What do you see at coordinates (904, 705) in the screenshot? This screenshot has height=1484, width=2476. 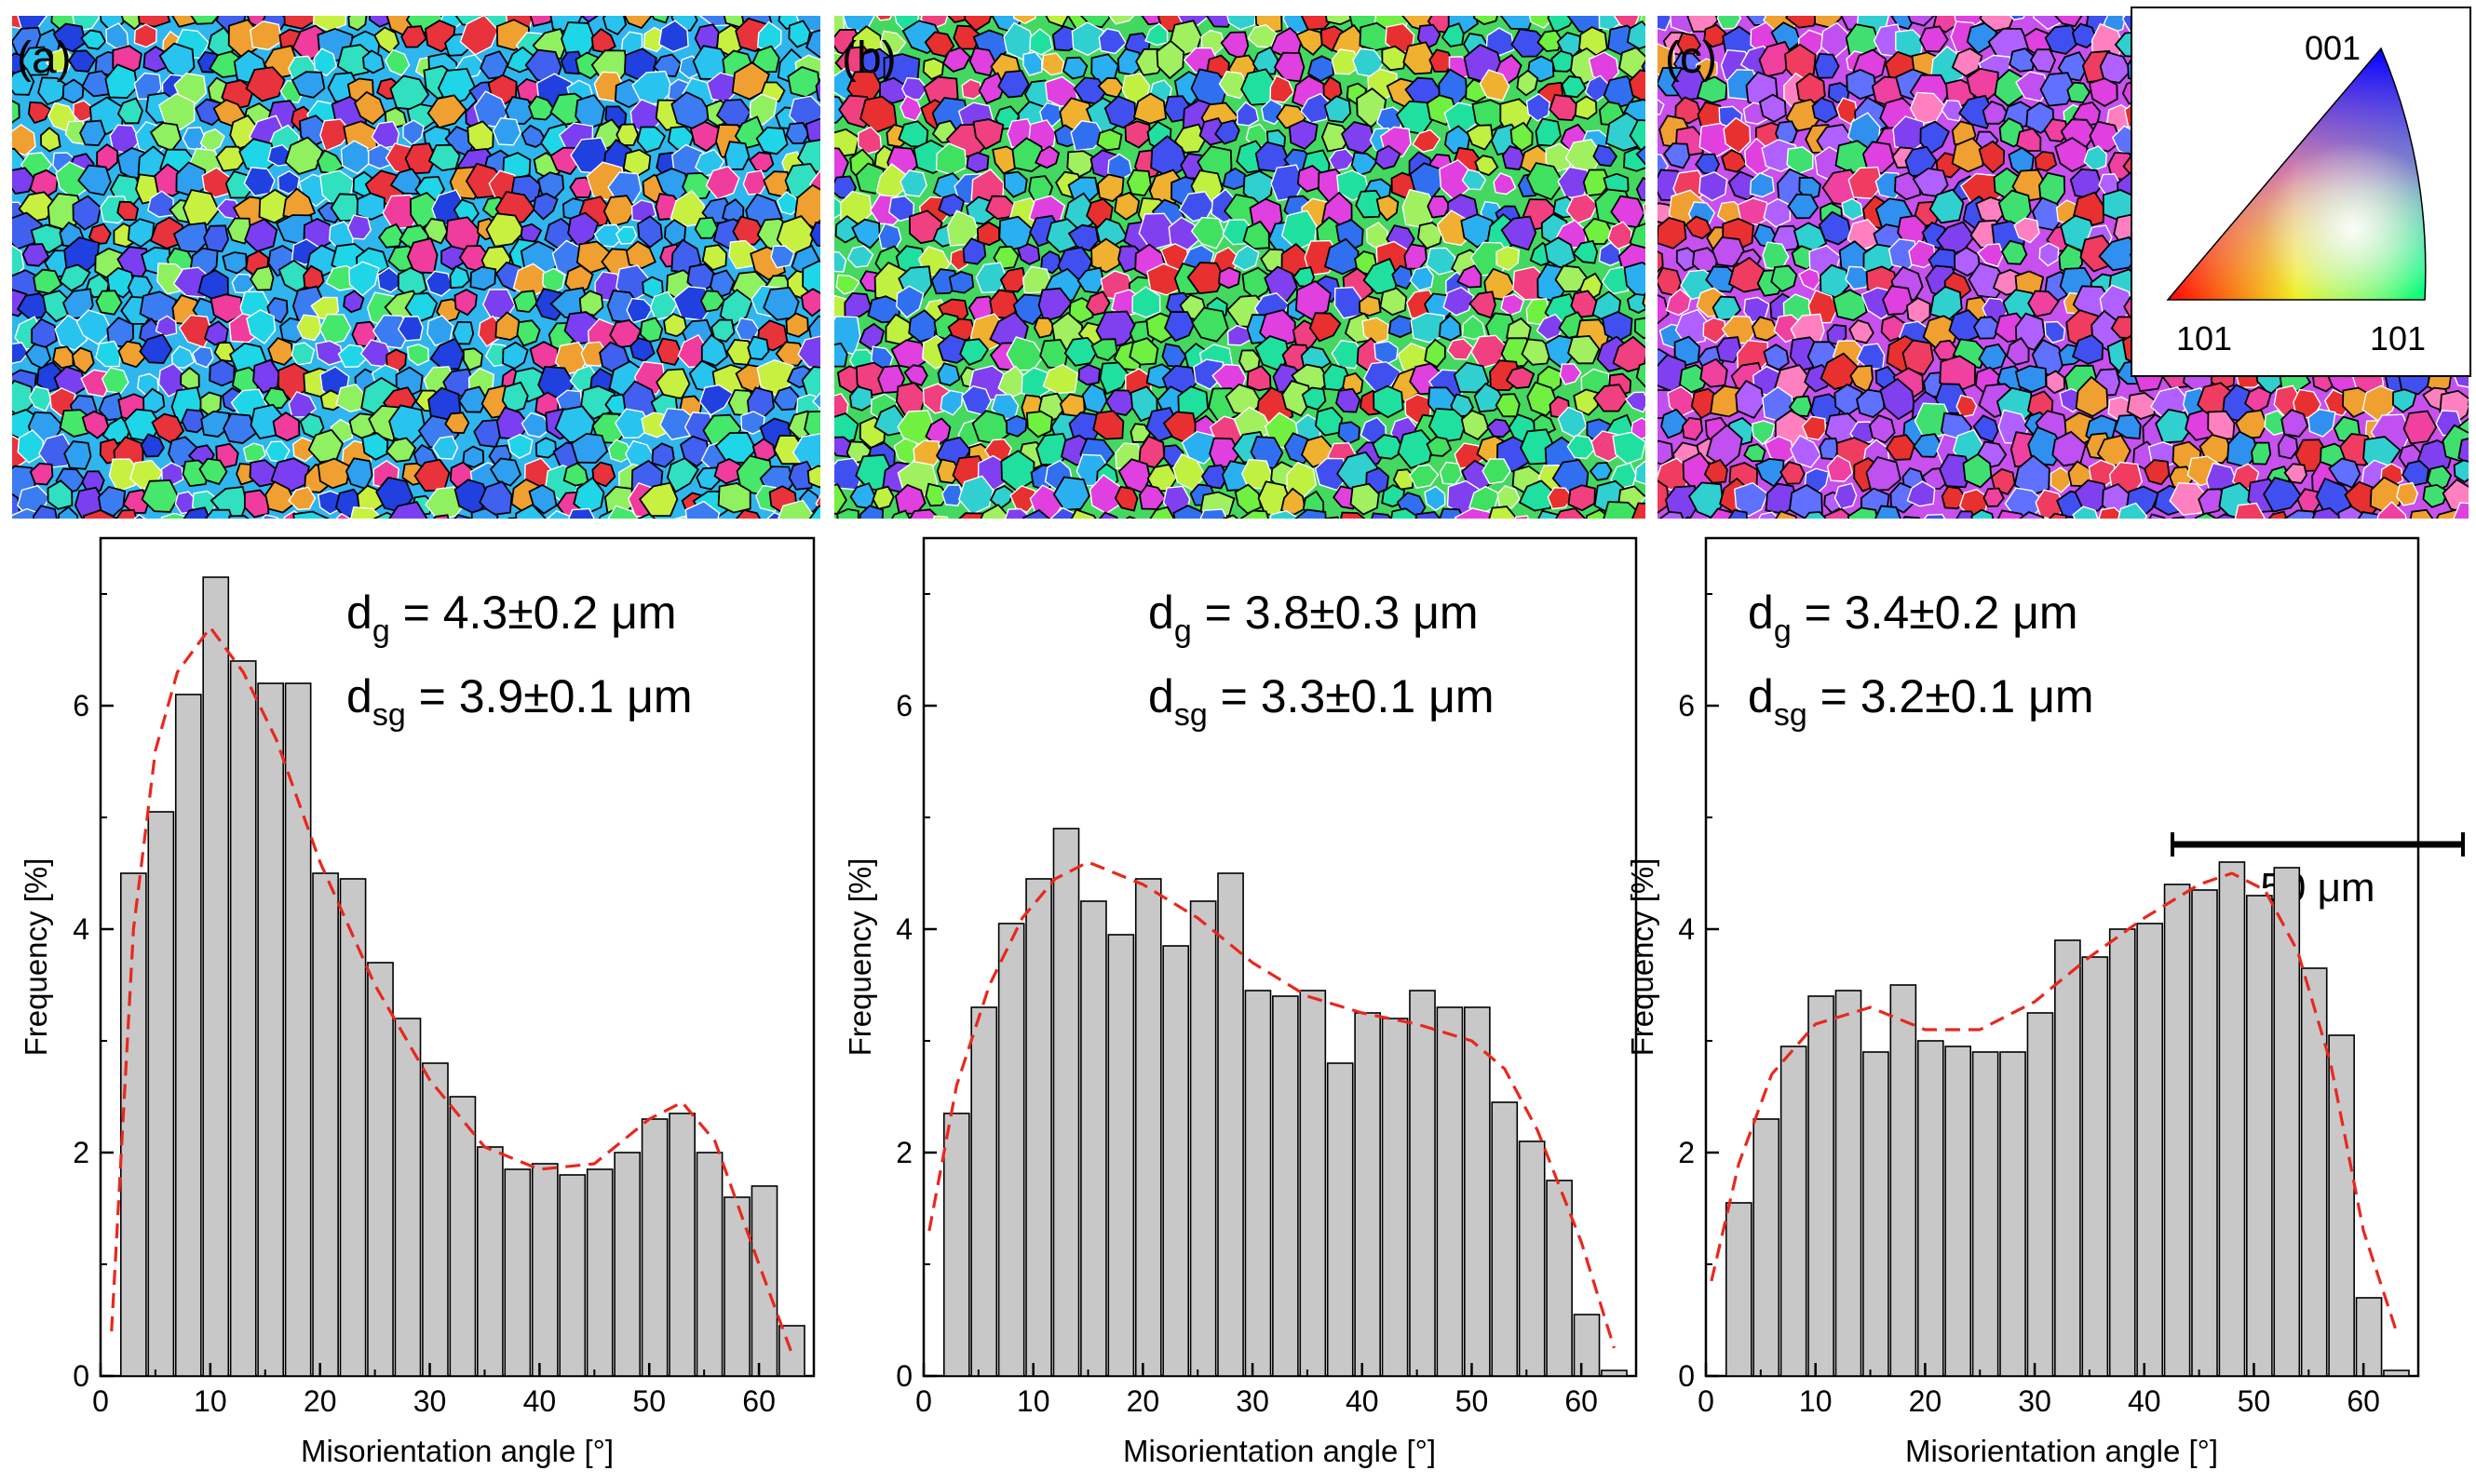 I see `y-tick-label: 6` at bounding box center [904, 705].